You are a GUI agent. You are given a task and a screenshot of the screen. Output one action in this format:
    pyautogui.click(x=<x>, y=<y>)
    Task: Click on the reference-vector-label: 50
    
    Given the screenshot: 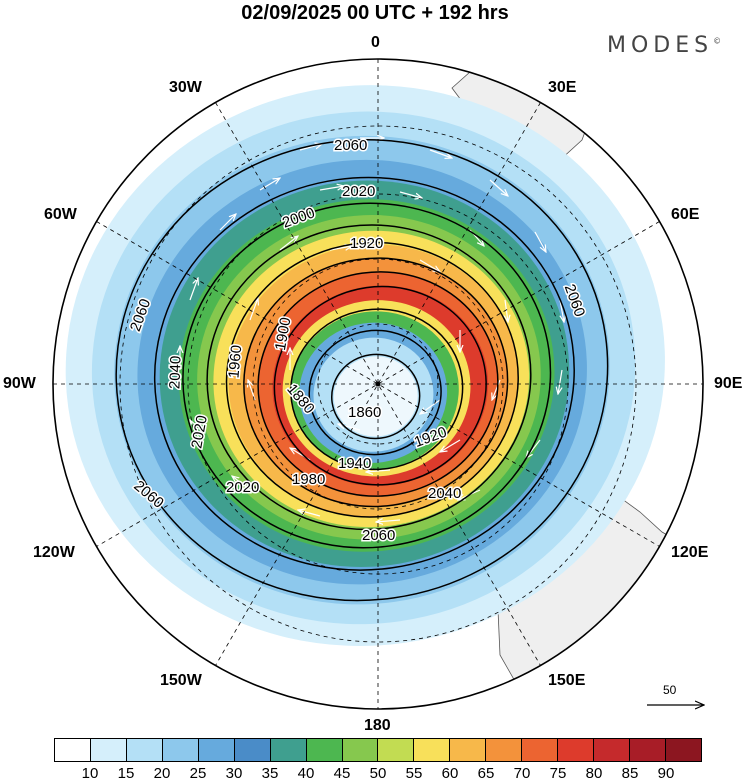 What is the action you would take?
    pyautogui.click(x=670, y=690)
    